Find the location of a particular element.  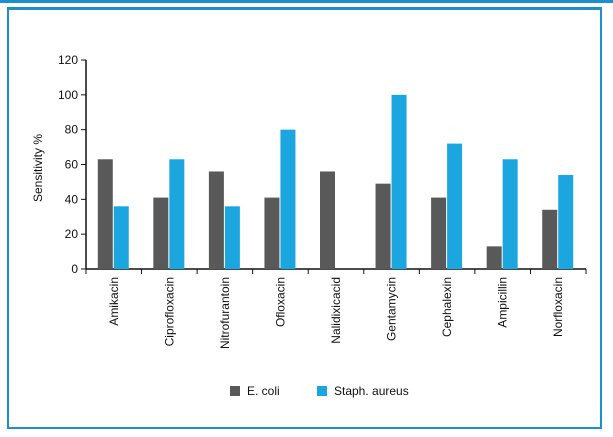

y-tick-label: 40 is located at coordinates (72, 199).